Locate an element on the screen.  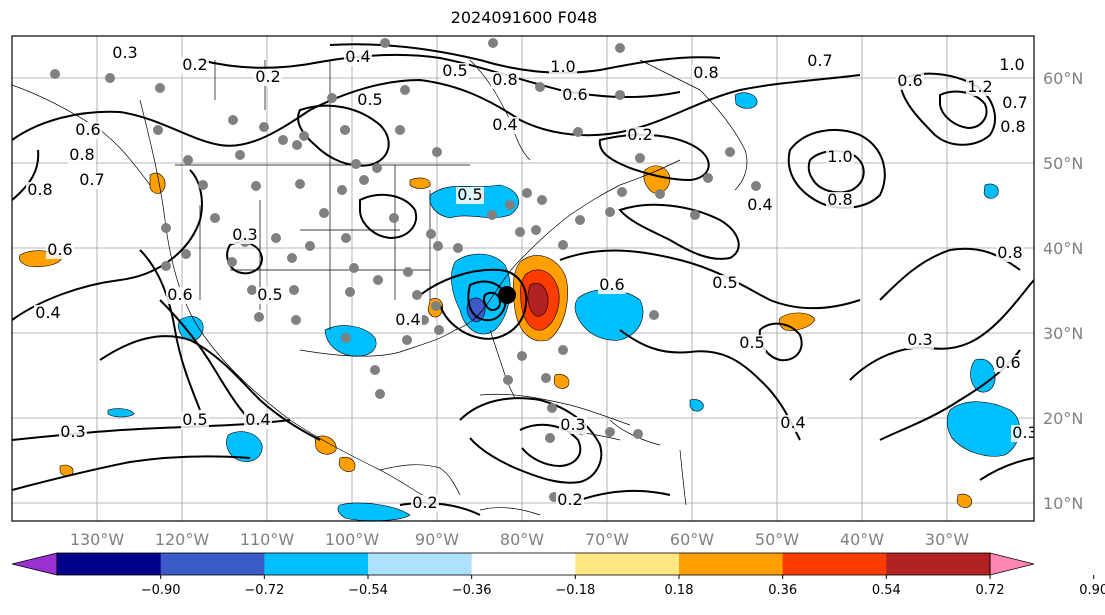
longitude-label: 90°W is located at coordinates (437, 539).